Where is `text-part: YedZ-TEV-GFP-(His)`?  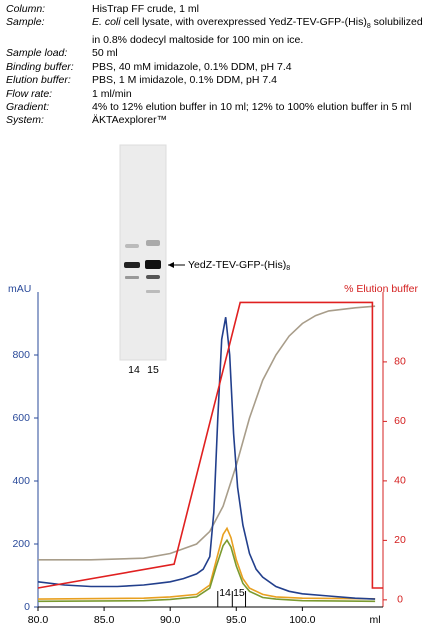 text-part: YedZ-TEV-GFP-(His) is located at coordinates (237, 265).